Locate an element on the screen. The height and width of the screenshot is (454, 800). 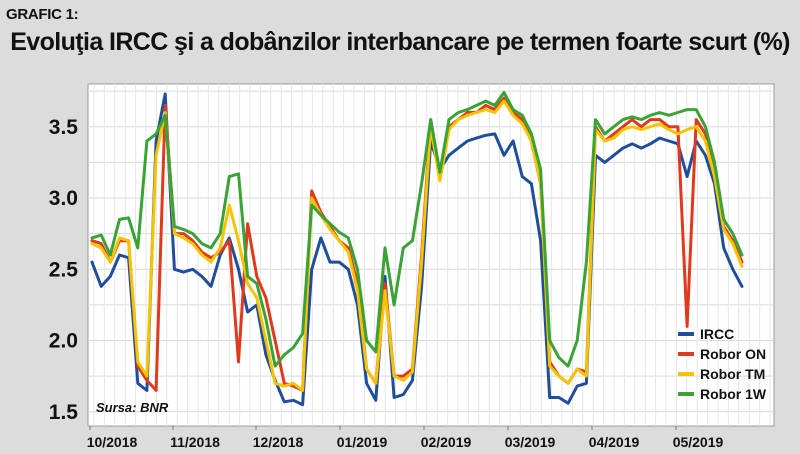
legend-label-ircc: IRCC is located at coordinates (717, 334).